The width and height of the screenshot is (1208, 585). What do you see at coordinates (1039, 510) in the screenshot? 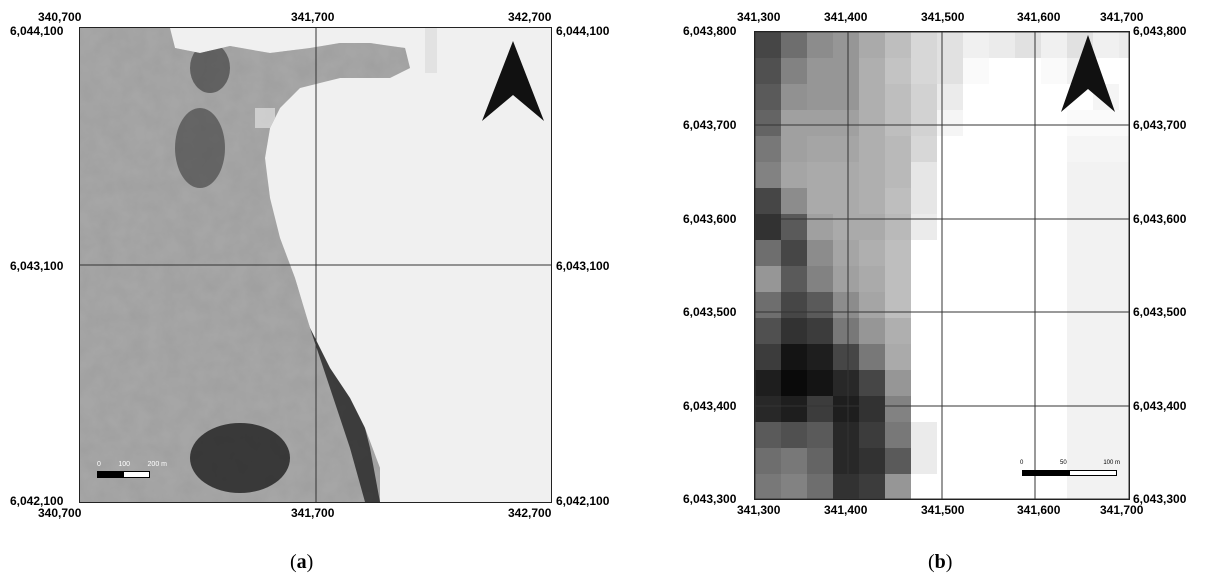
I see `bottom-label: 341,600` at bounding box center [1039, 510].